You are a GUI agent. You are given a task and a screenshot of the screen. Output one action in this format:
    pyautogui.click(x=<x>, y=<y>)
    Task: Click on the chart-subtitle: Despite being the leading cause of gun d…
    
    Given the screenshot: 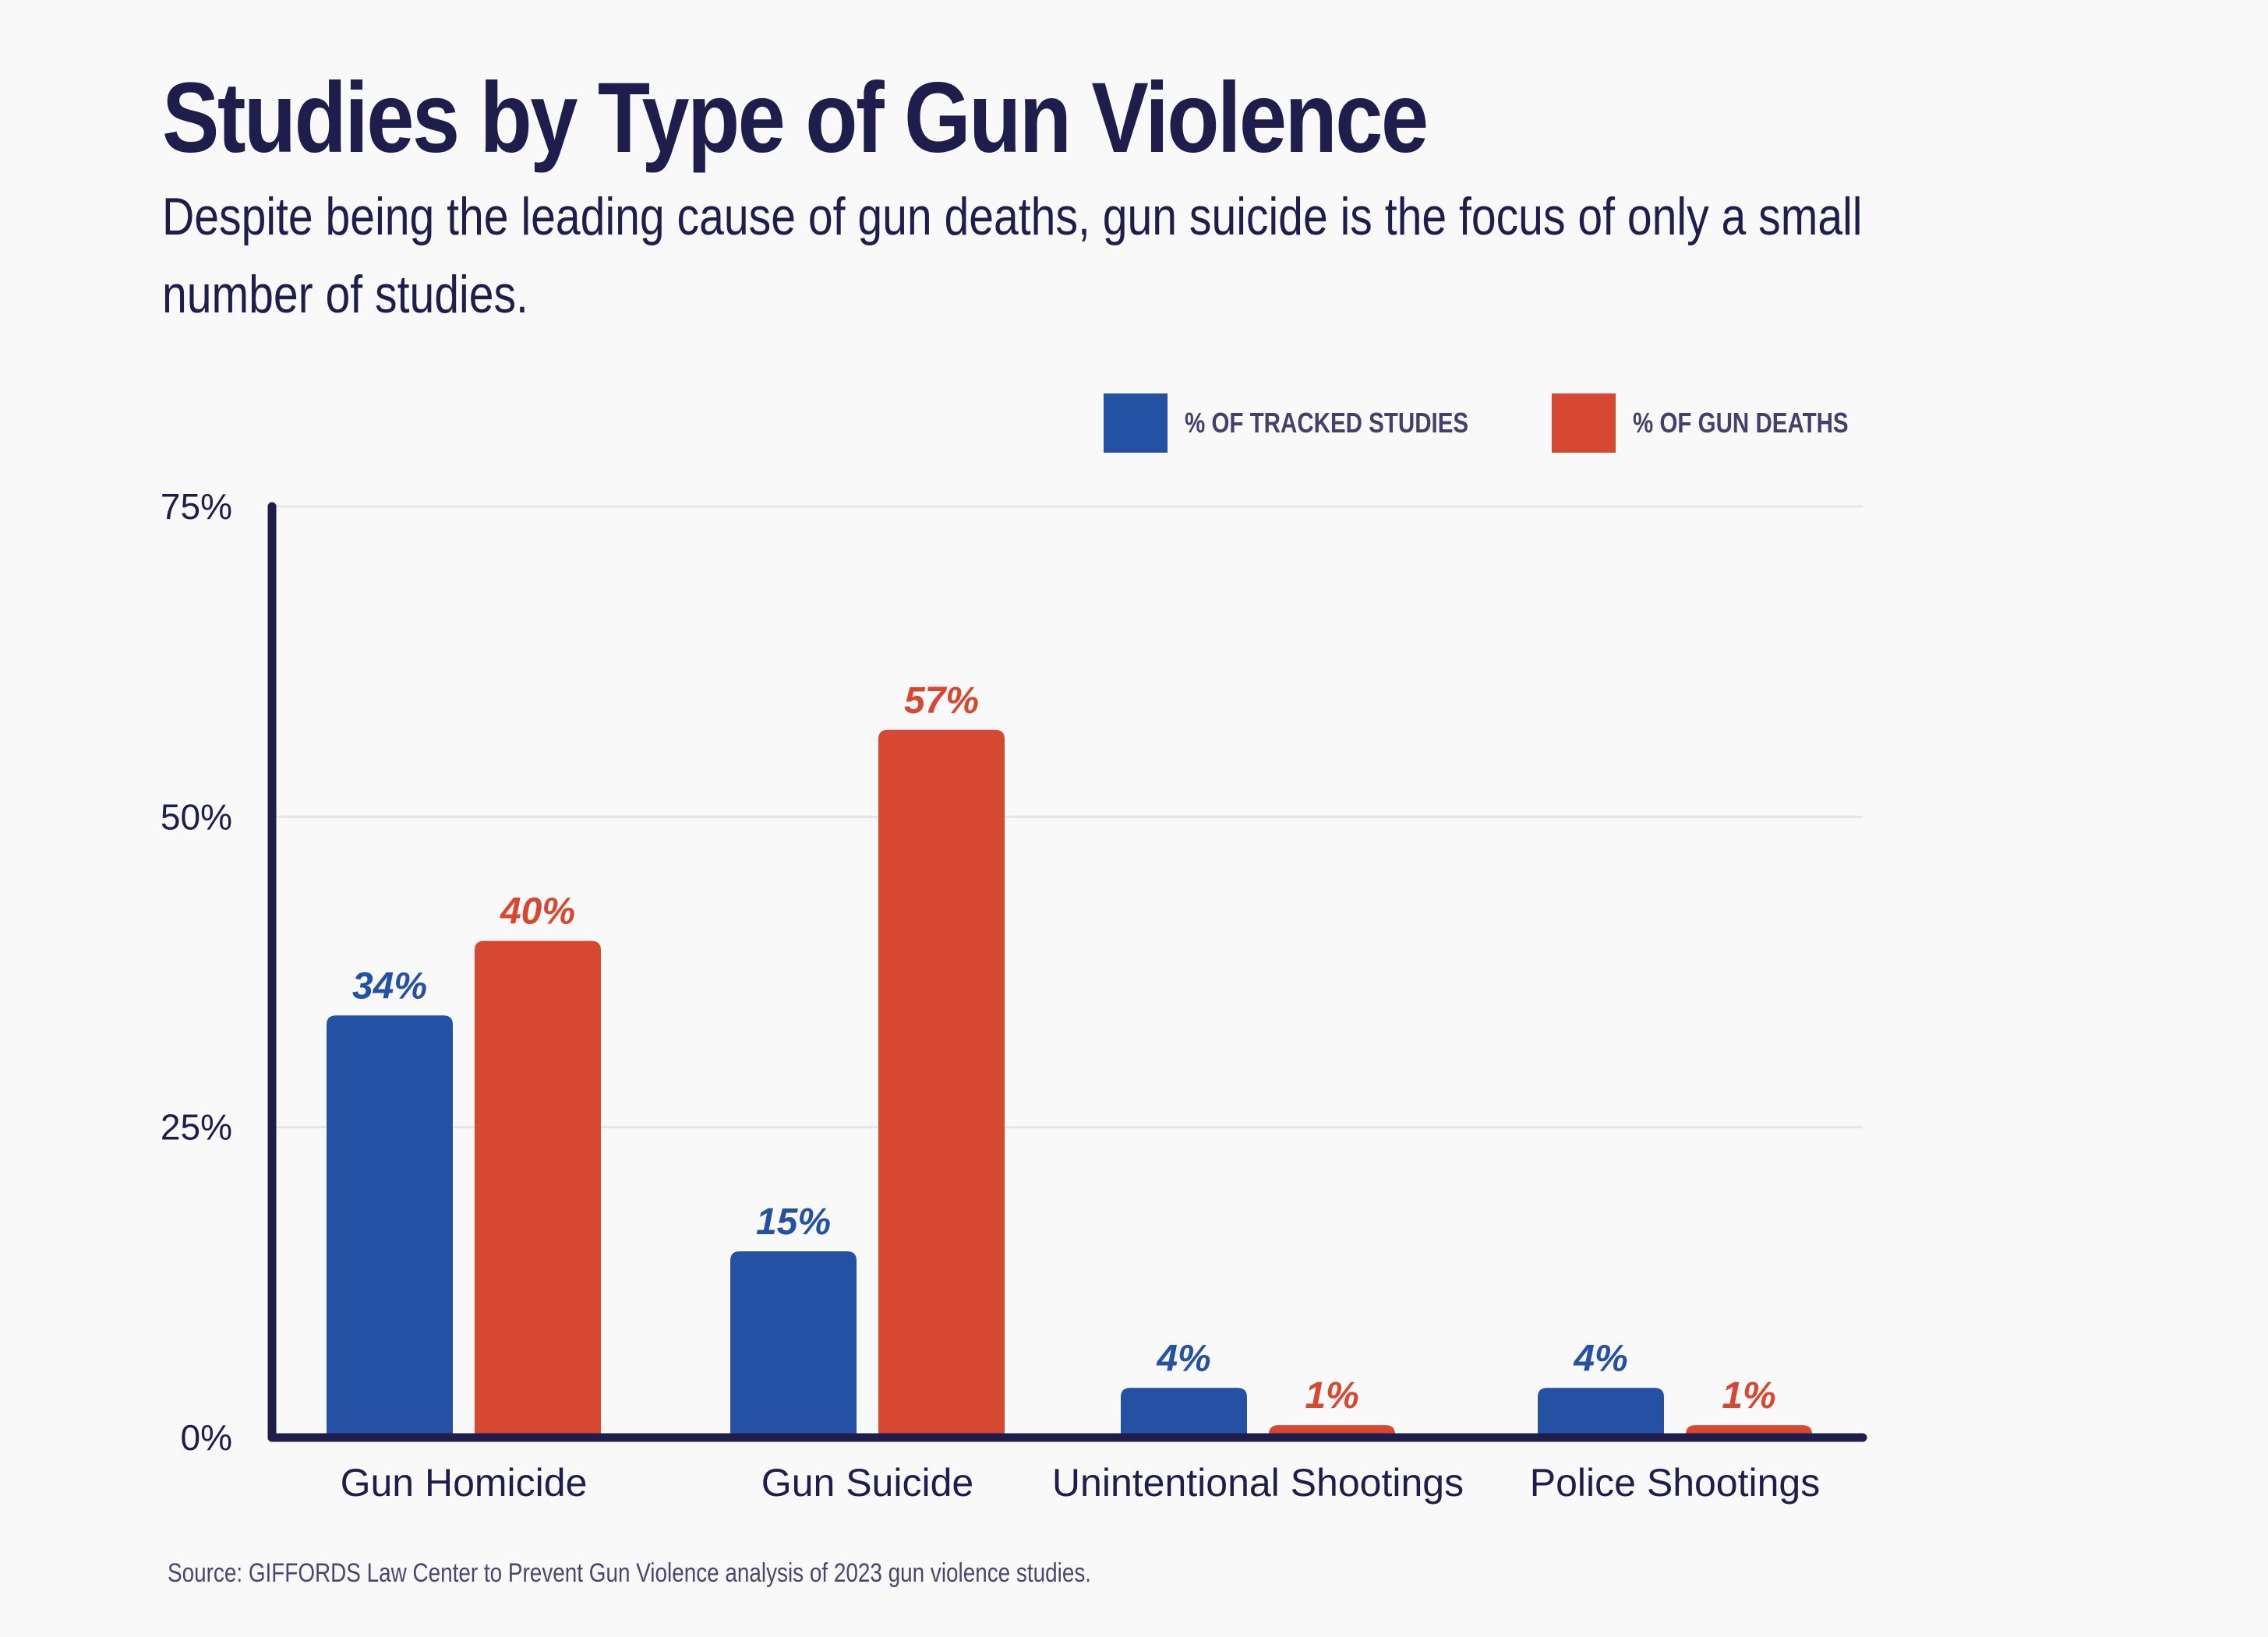 What is the action you would take?
    pyautogui.click(x=1012, y=256)
    